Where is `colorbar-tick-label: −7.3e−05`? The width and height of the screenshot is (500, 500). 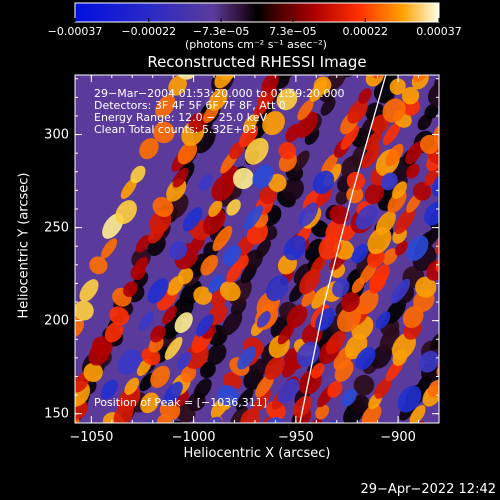 colorbar-tick-label: −7.3e−05 is located at coordinates (221, 31).